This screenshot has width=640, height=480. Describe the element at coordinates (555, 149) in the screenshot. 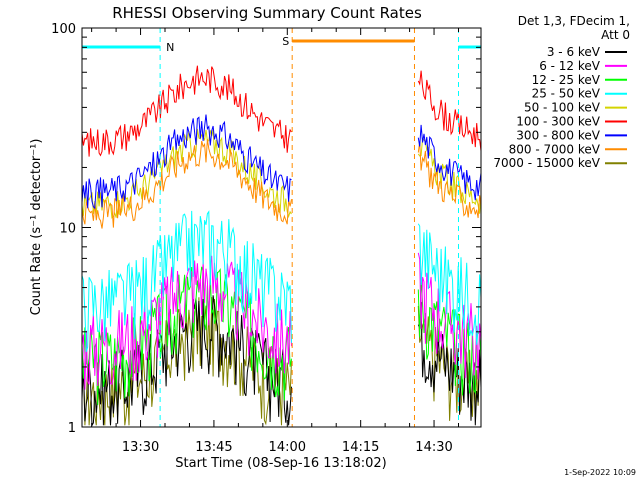

I see `legend-entry-label: 800 - 7000 keV` at that location.